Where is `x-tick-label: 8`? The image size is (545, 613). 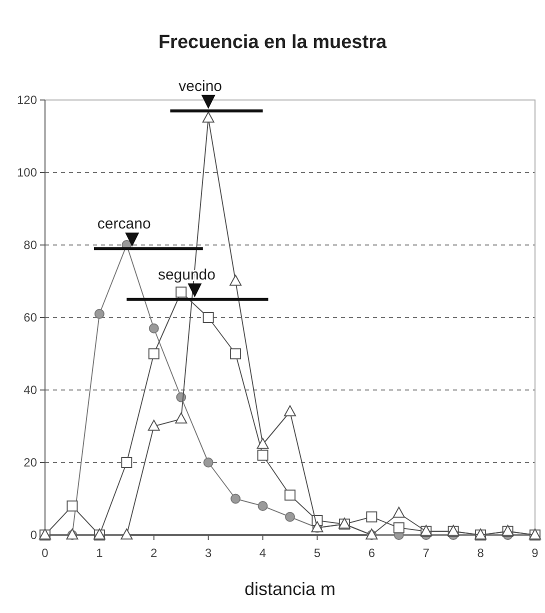
x-tick-label: 8 is located at coordinates (480, 553).